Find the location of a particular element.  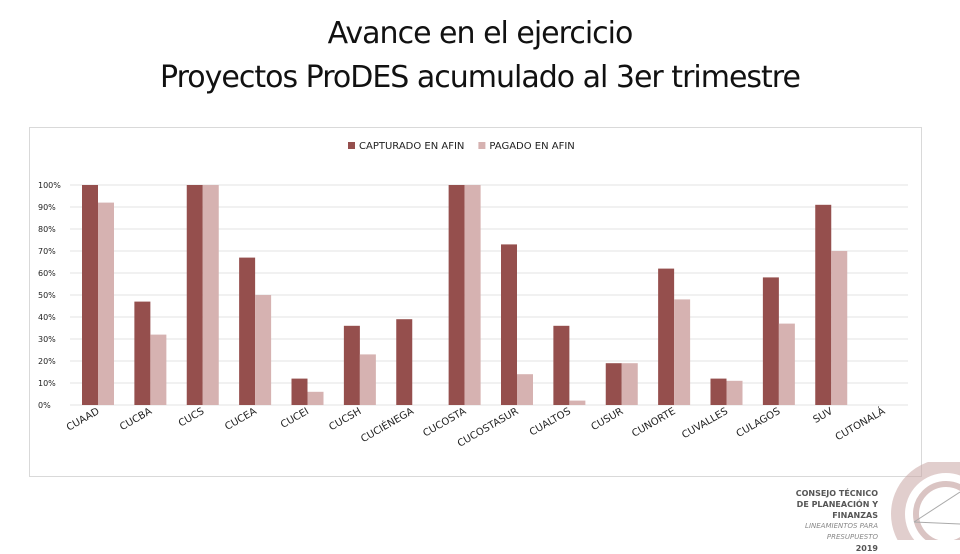

y-tick-label: 90% is located at coordinates (47, 207).